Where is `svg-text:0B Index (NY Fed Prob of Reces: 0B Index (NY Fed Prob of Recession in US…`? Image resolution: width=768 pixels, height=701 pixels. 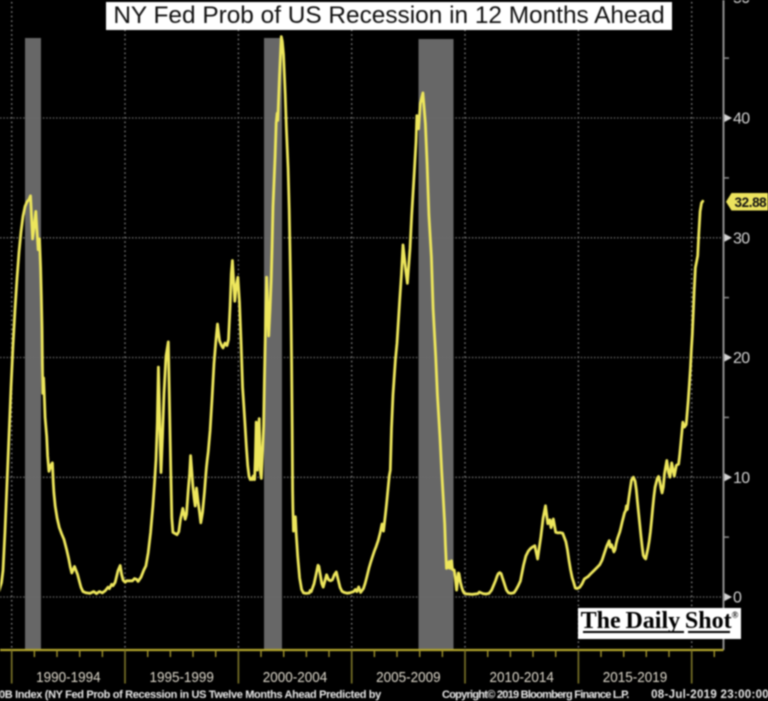
svg-text:0B Index (NY Fed Prob of Reces: 0B Index (NY Fed Prob of Recession in US… is located at coordinates (191, 695).